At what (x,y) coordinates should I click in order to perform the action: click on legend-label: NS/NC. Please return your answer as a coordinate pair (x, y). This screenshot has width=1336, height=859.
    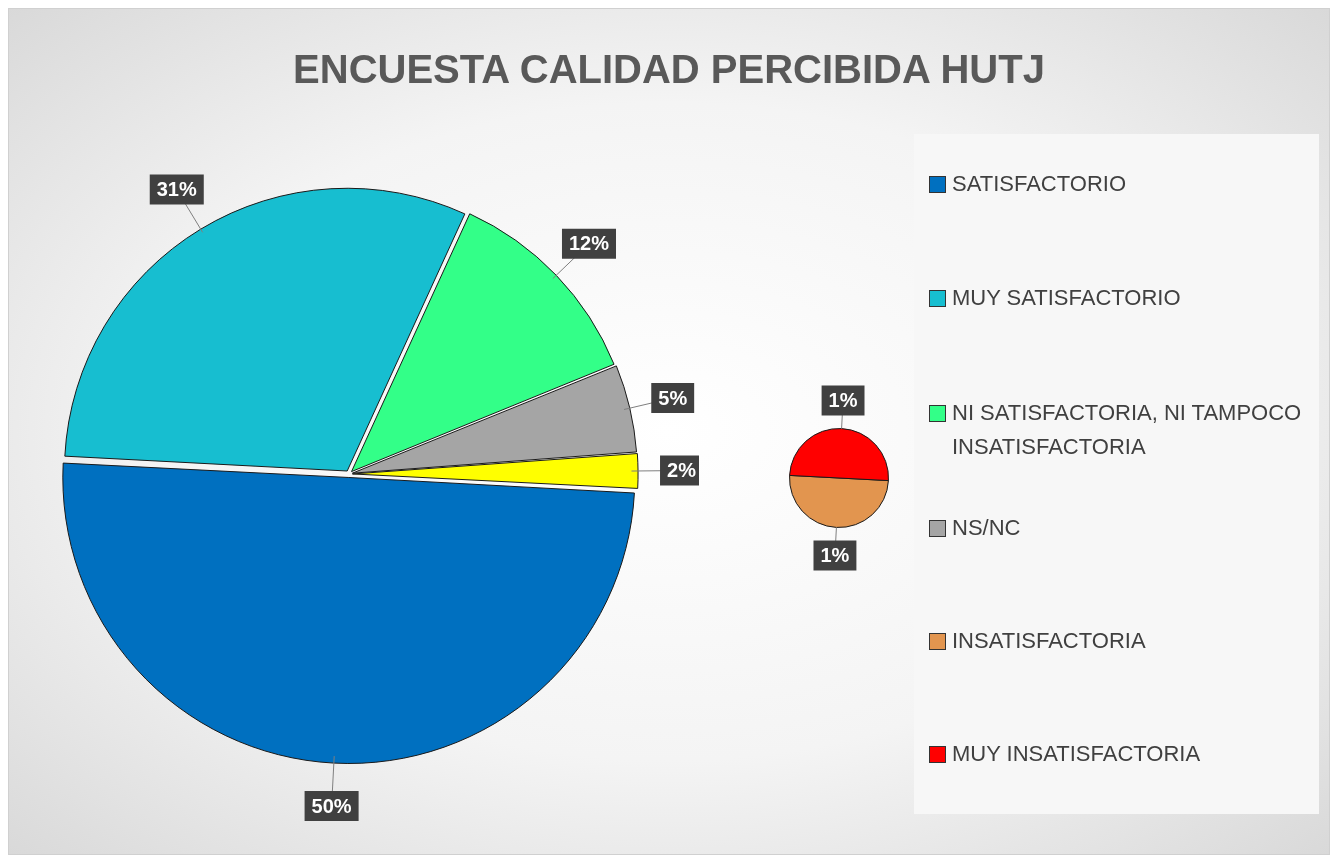
    Looking at the image, I should click on (986, 528).